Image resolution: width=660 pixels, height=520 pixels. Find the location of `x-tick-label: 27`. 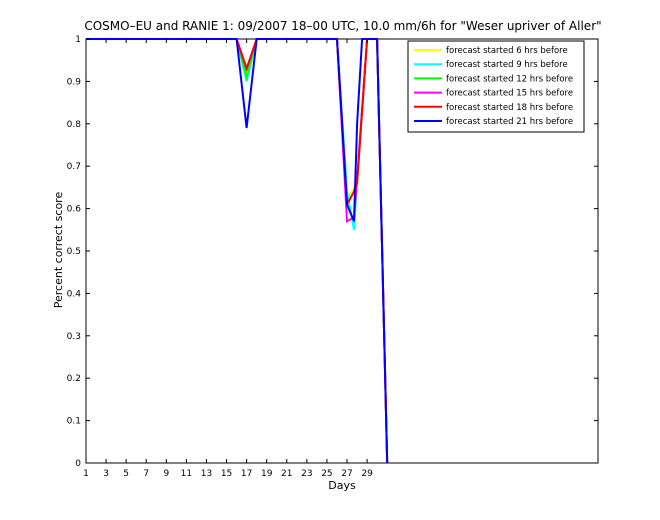

x-tick-label: 27 is located at coordinates (346, 474).